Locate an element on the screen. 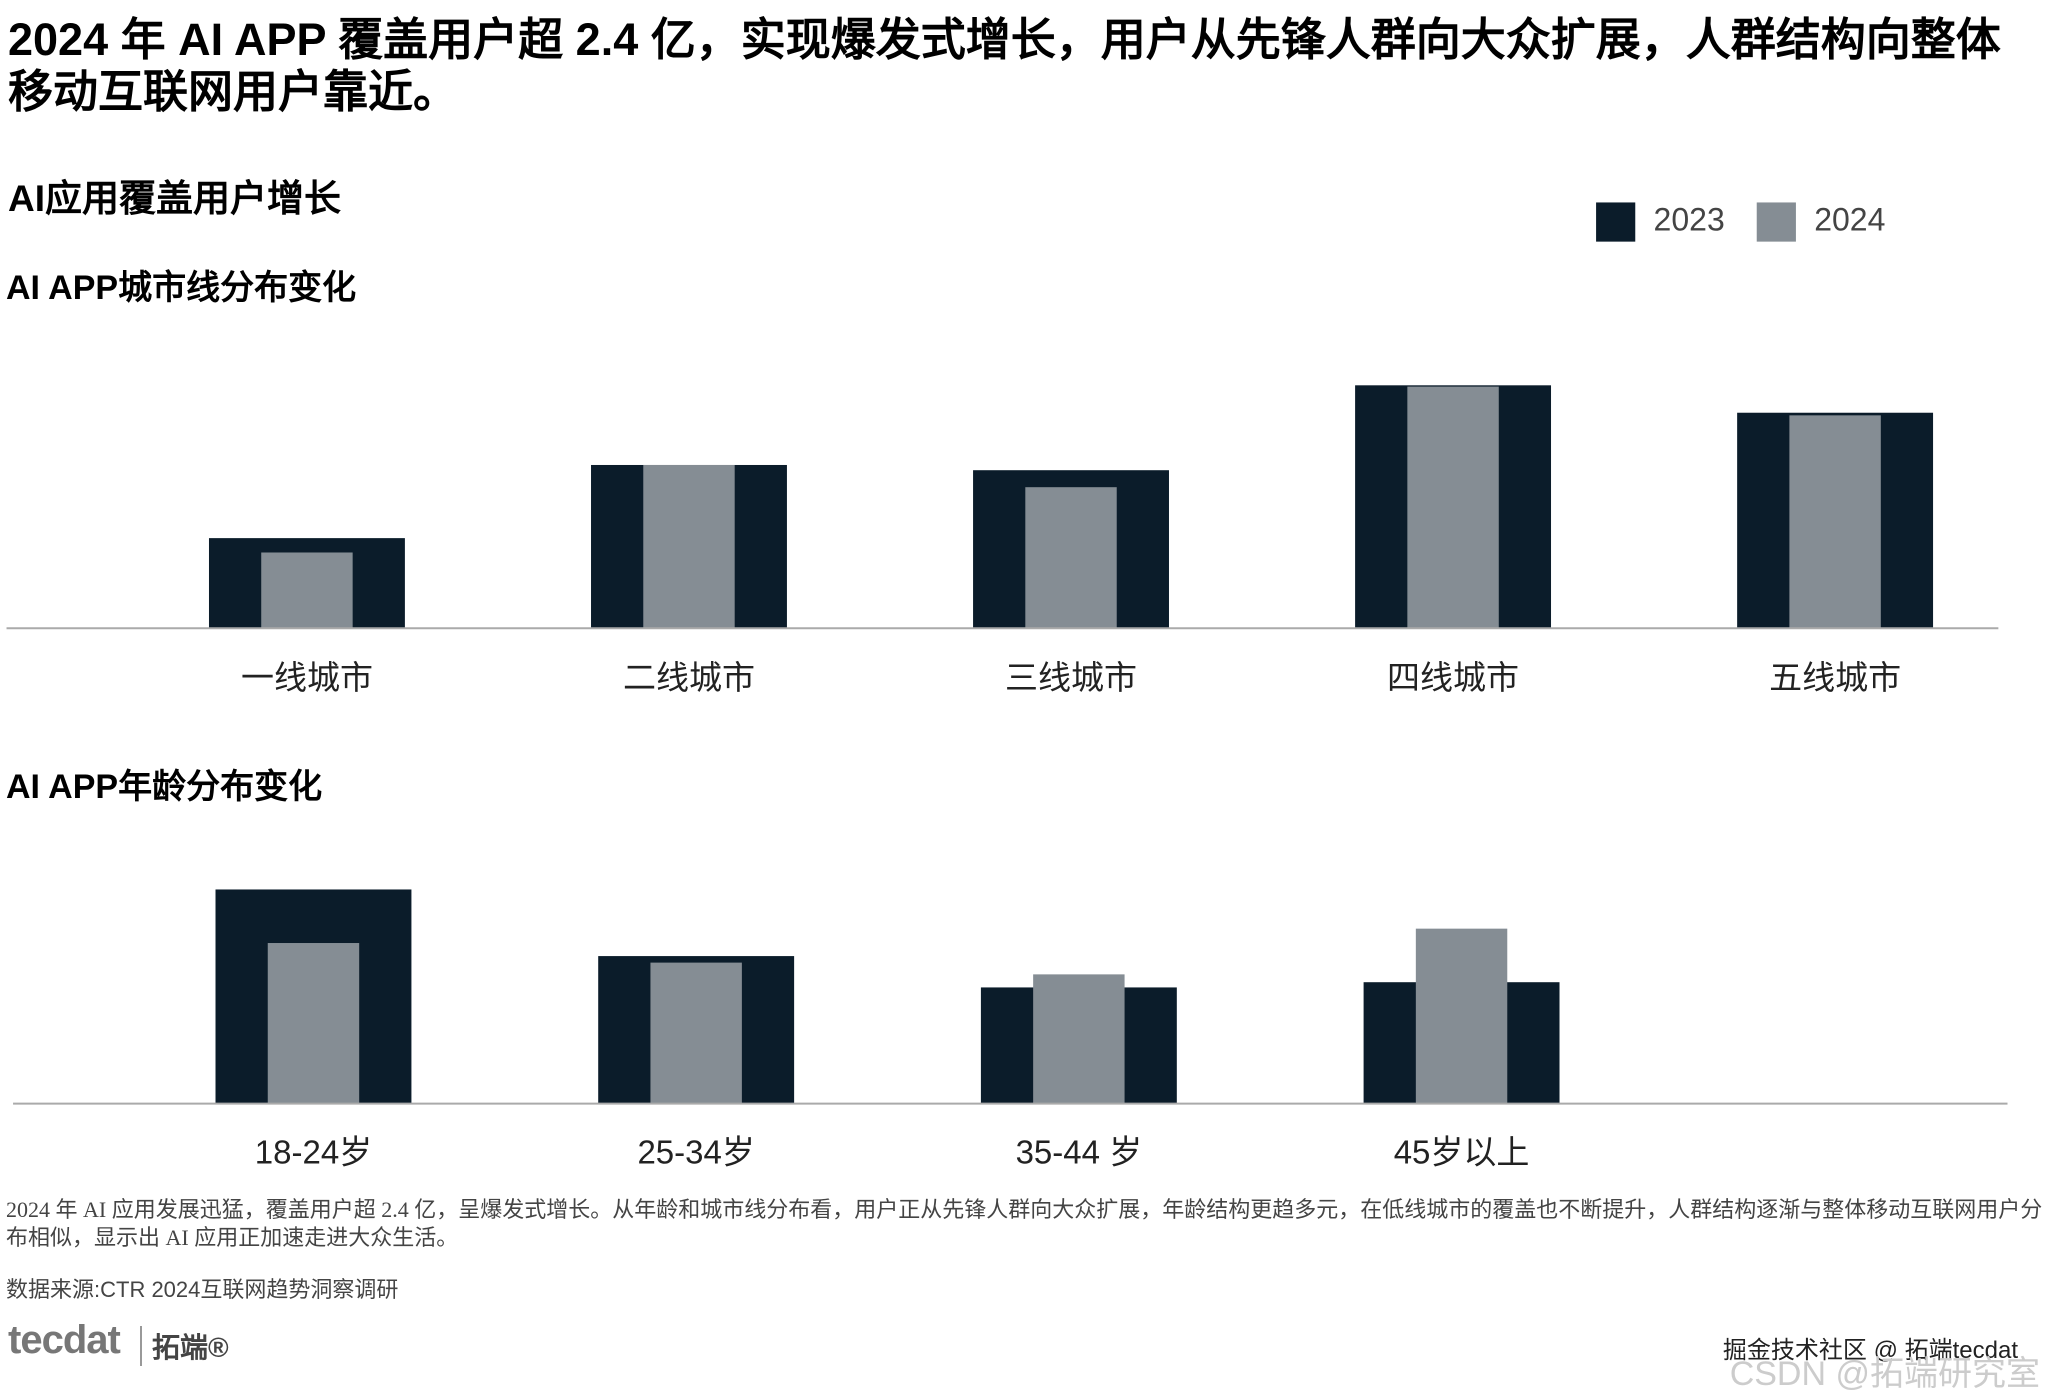  x-tick-label: 二线城市 is located at coordinates (689, 677).